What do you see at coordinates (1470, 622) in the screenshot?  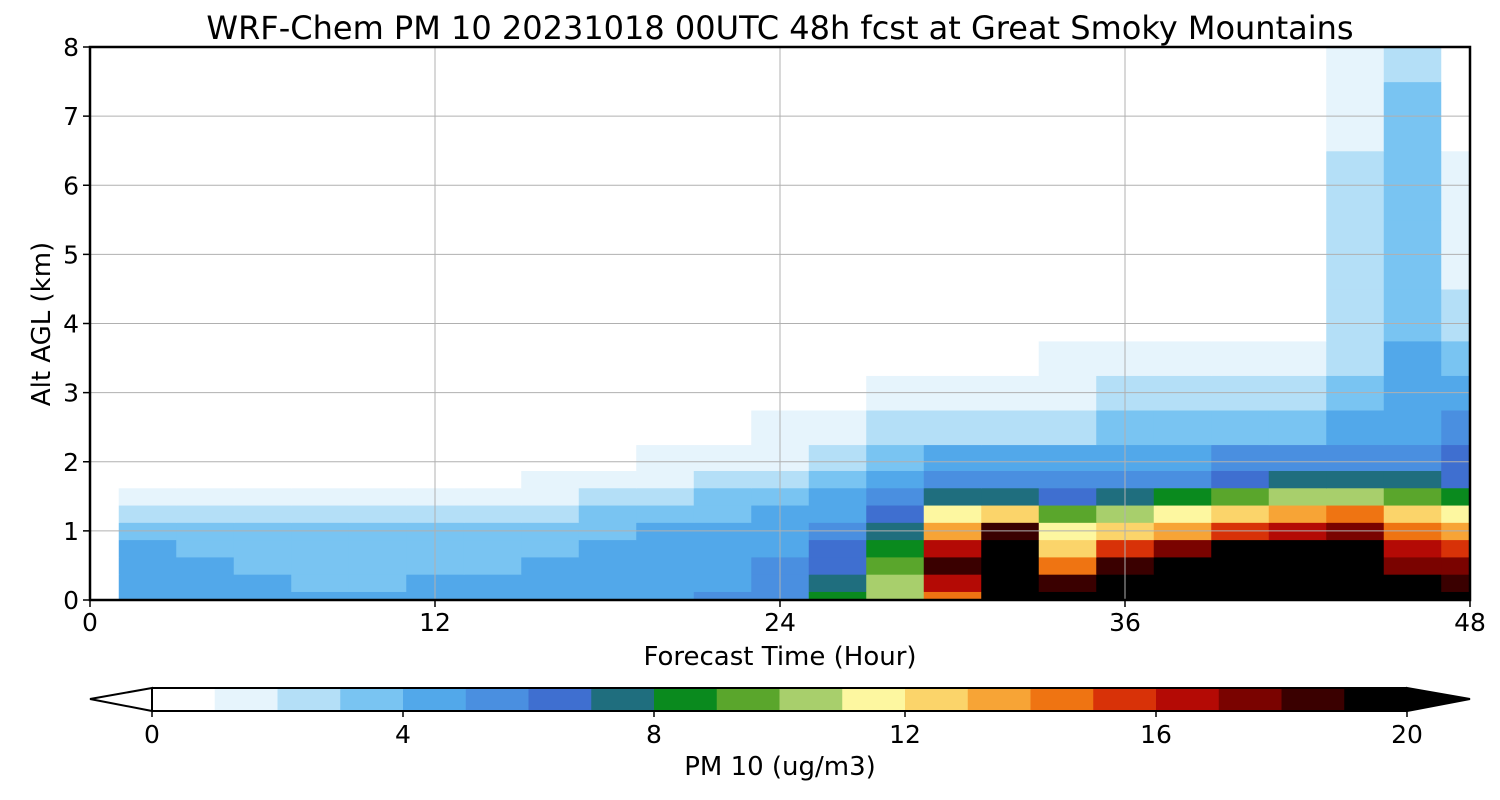 I see `x-tick-label: 48` at bounding box center [1470, 622].